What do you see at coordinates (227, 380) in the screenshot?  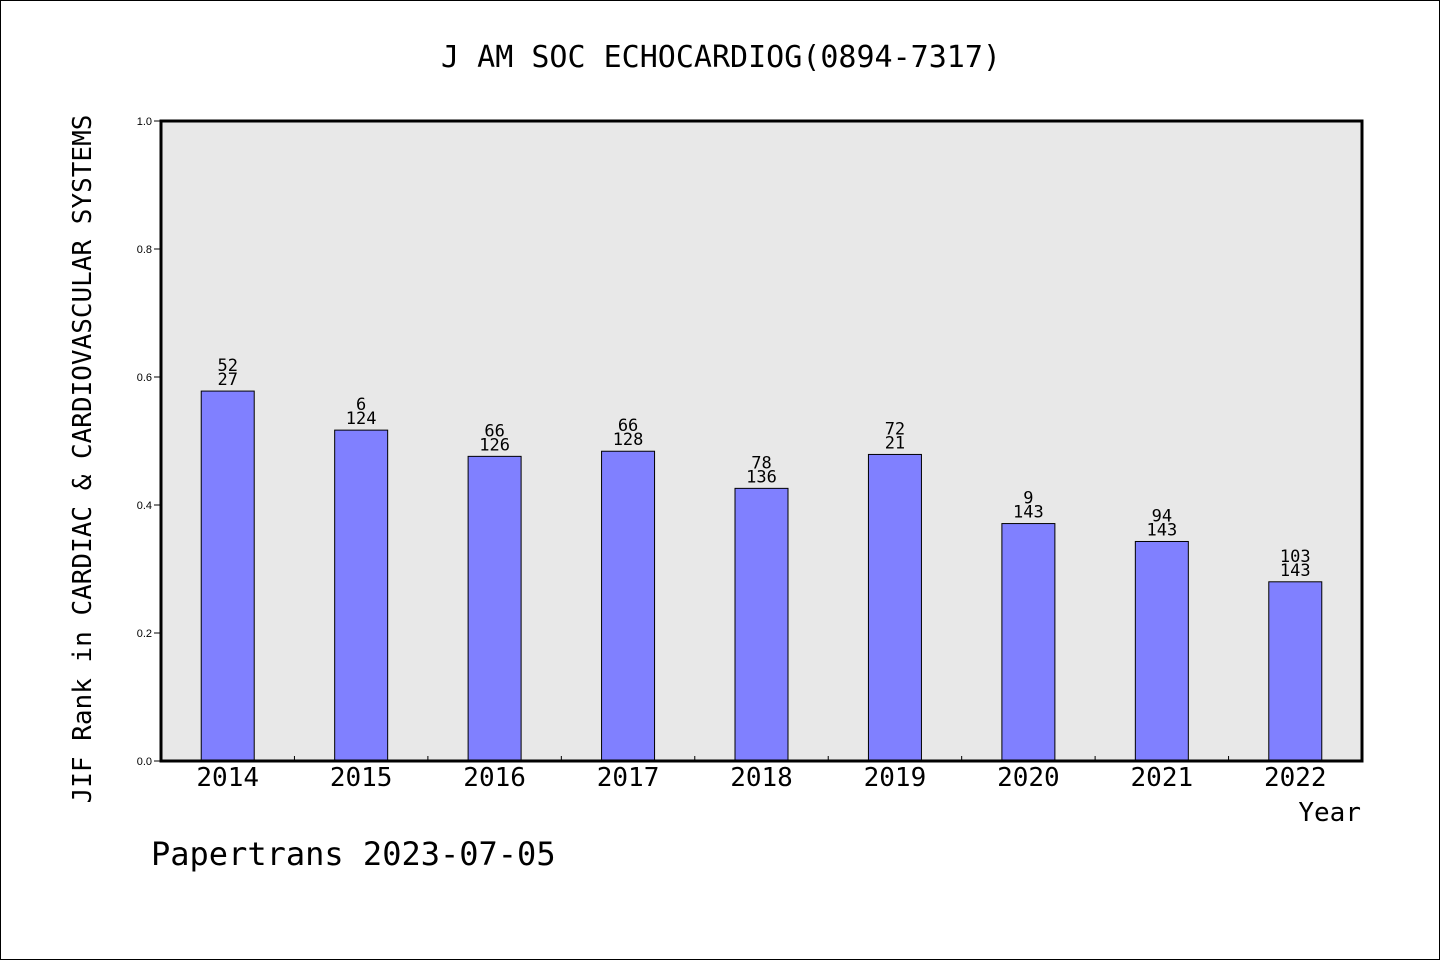 I see `bar-total-label: 27` at bounding box center [227, 380].